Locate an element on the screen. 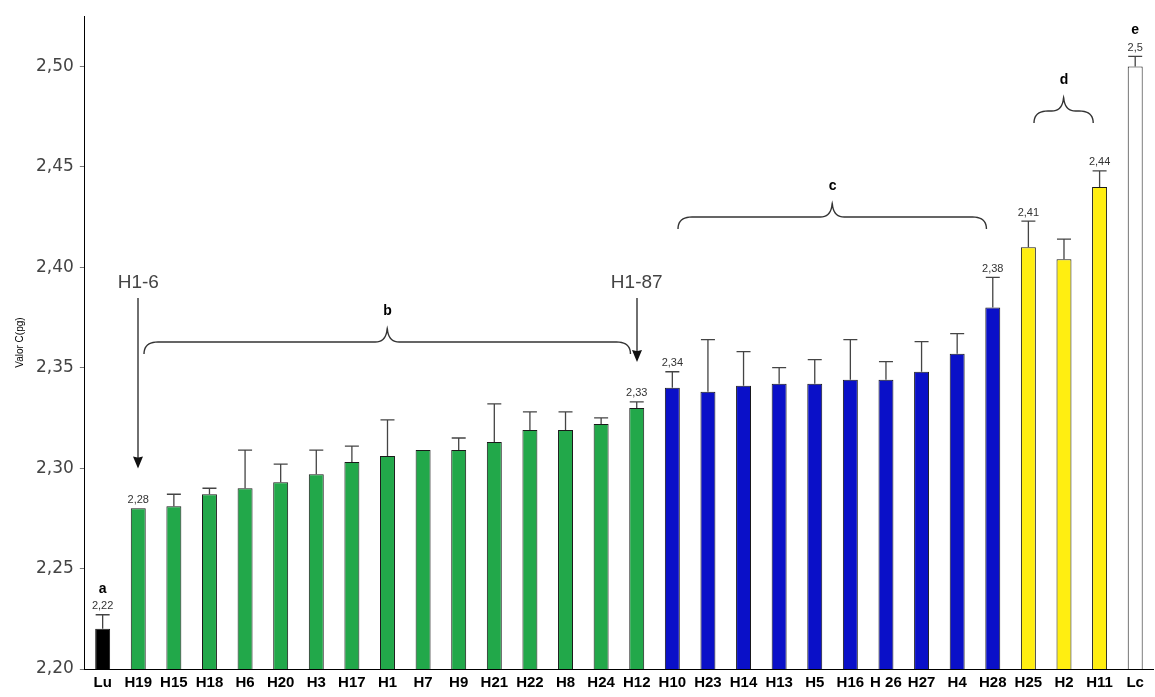 This screenshot has width=1155, height=697. x-tick-label: H18 is located at coordinates (209, 682).